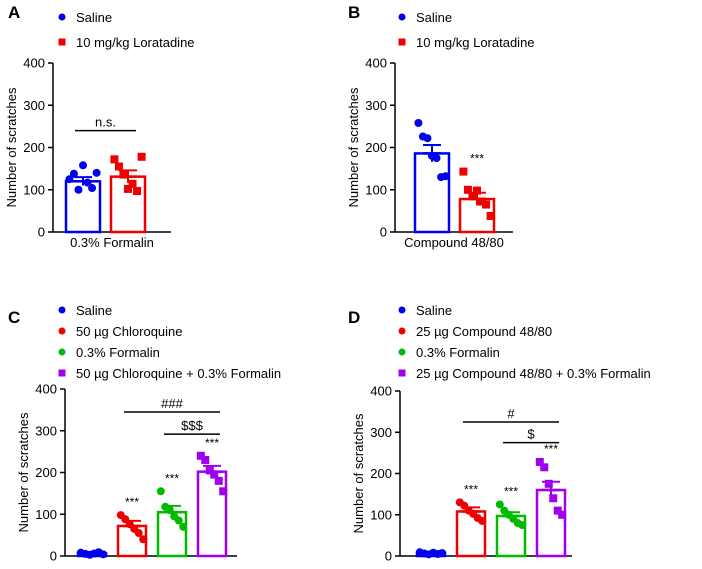 This screenshot has width=702, height=569. I want to click on comparison-label: $, so click(531, 434).